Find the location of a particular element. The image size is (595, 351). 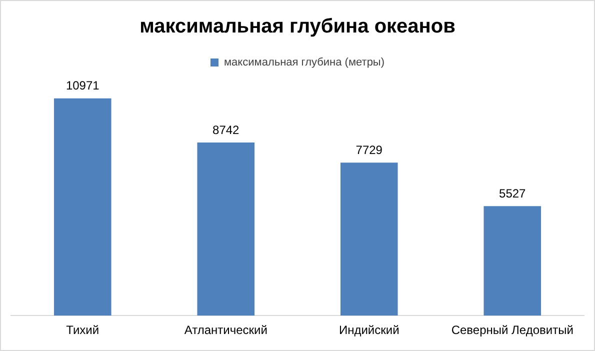

data-label: 5527 is located at coordinates (512, 193).